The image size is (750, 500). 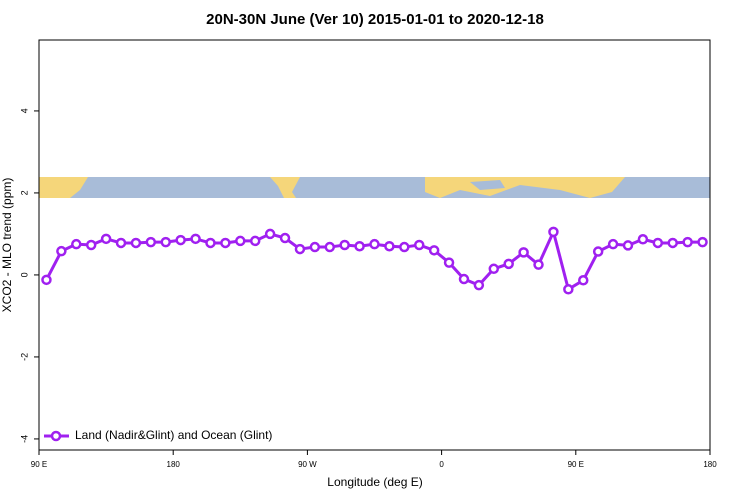 What do you see at coordinates (56, 436) in the screenshot?
I see `legend-marker` at bounding box center [56, 436].